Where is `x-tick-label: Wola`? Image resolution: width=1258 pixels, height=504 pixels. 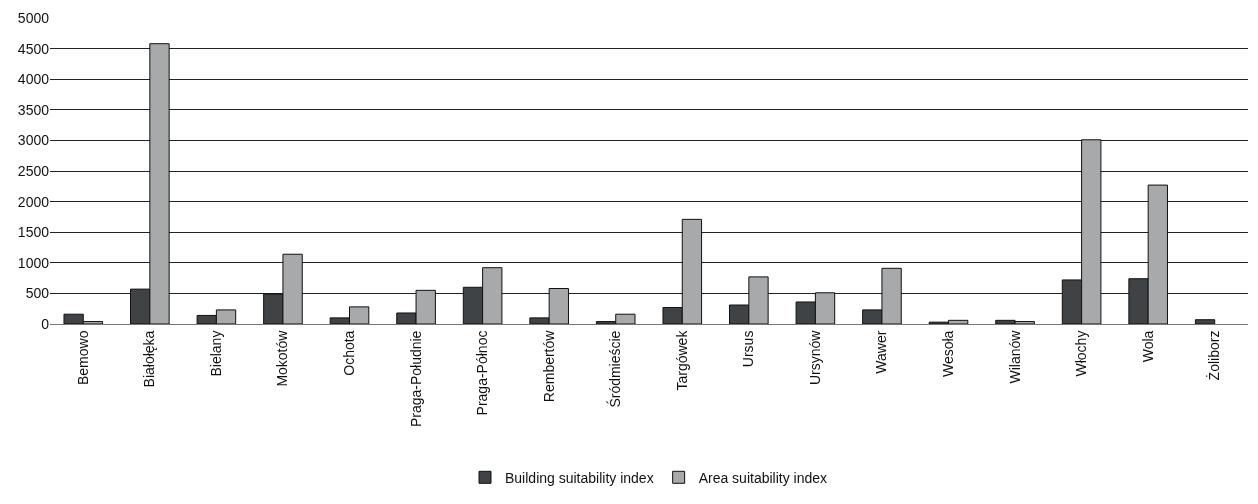 x-tick-label: Wola is located at coordinates (1147, 346).